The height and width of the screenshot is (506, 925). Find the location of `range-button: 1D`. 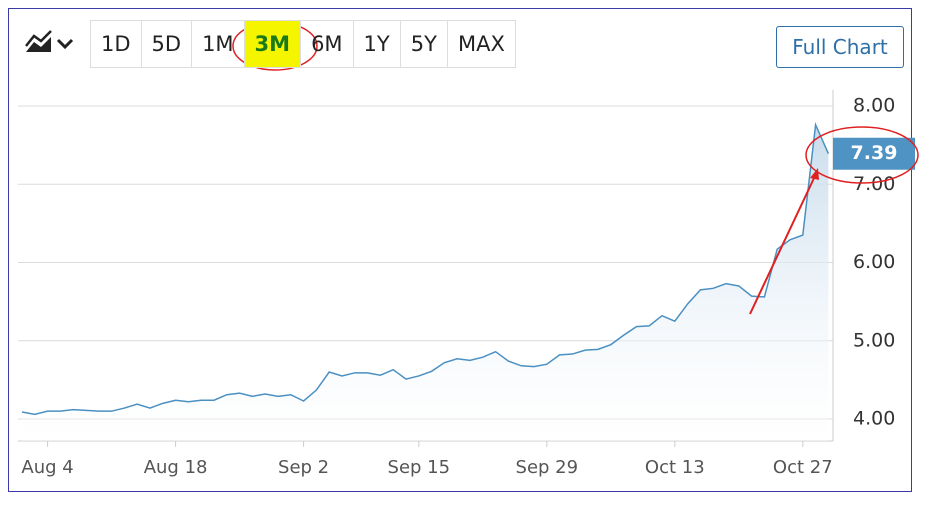

range-button: 1D is located at coordinates (116, 44).